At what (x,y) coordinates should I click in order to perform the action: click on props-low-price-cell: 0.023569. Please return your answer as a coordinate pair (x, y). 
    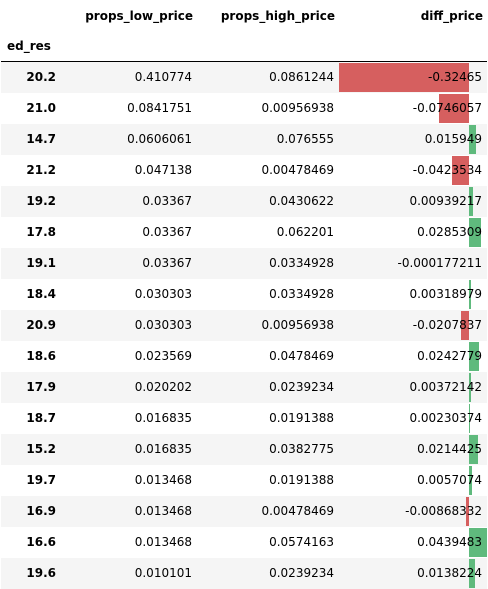
    Looking at the image, I should click on (163, 356).